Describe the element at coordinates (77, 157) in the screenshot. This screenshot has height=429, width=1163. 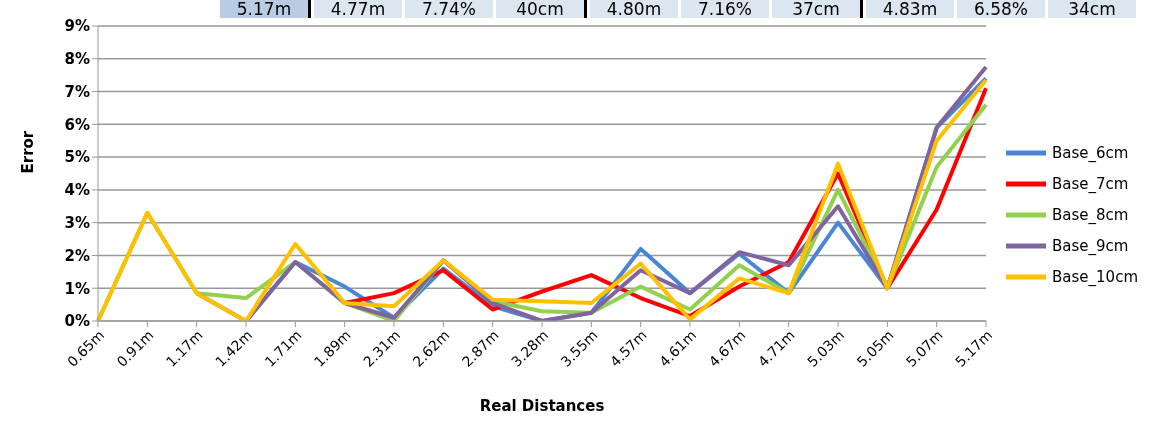
I see `y-tick-label: 5%` at that location.